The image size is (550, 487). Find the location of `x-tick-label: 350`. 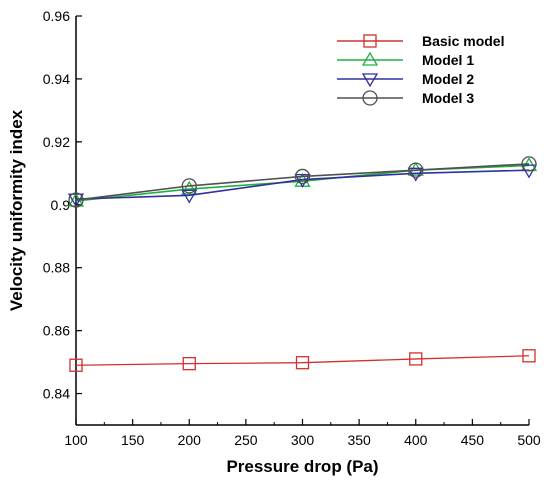

x-tick-label: 350 is located at coordinates (359, 440).